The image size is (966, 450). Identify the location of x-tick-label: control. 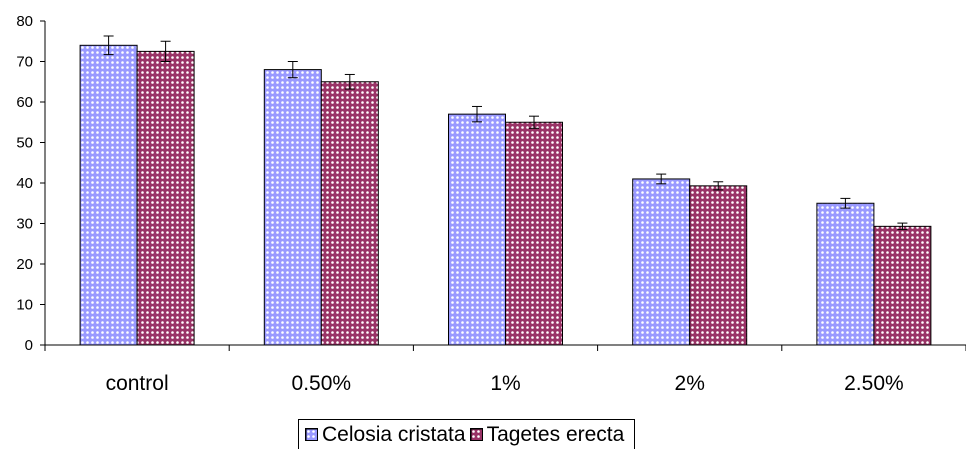
(137, 383).